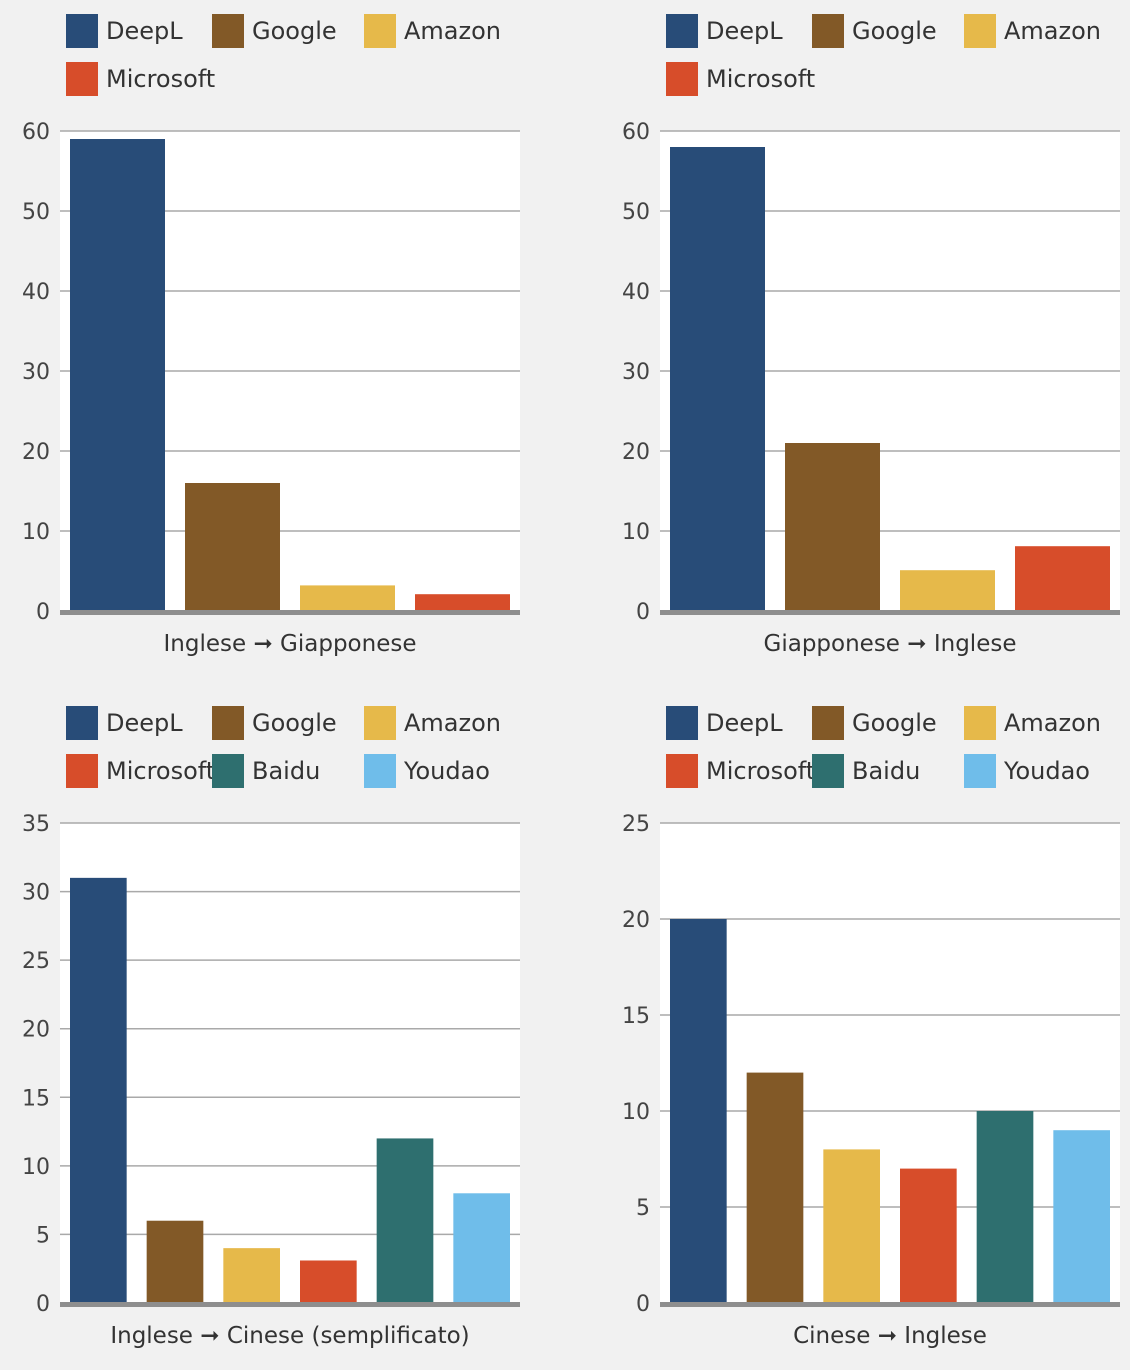 This screenshot has height=1370, width=1130. Describe the element at coordinates (636, 824) in the screenshot. I see `y-tick-label: 25` at that location.